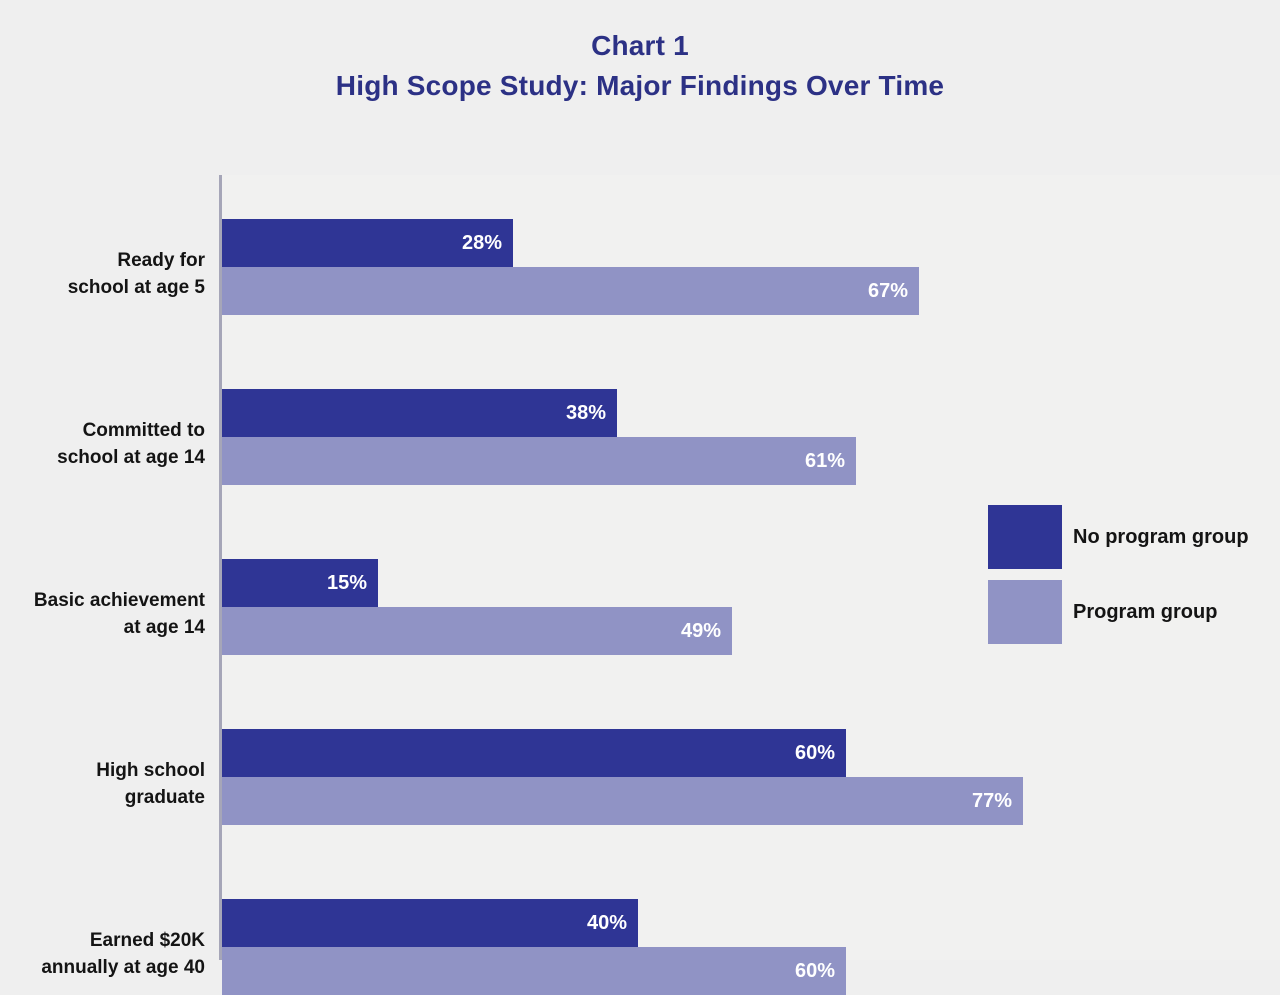  What do you see at coordinates (119, 600) in the screenshot?
I see `category-label-line: Basic achievement` at bounding box center [119, 600].